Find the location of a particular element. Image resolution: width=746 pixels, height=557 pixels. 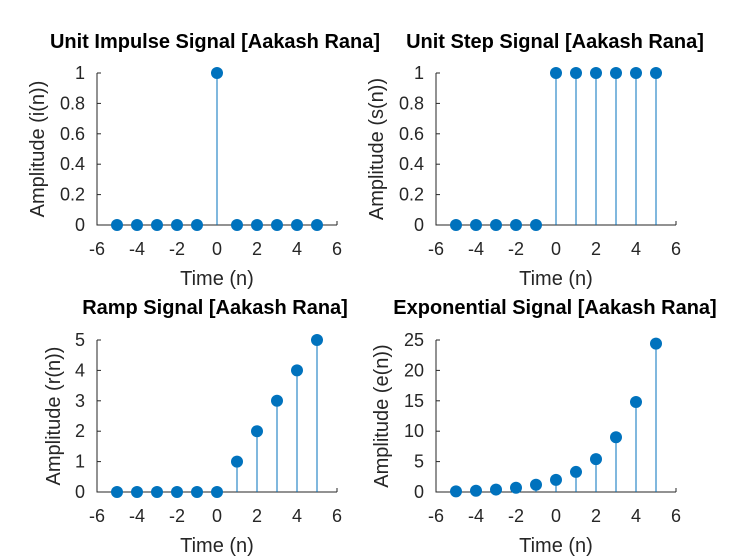

y-tick-label: 0.2 is located at coordinates (72, 195).